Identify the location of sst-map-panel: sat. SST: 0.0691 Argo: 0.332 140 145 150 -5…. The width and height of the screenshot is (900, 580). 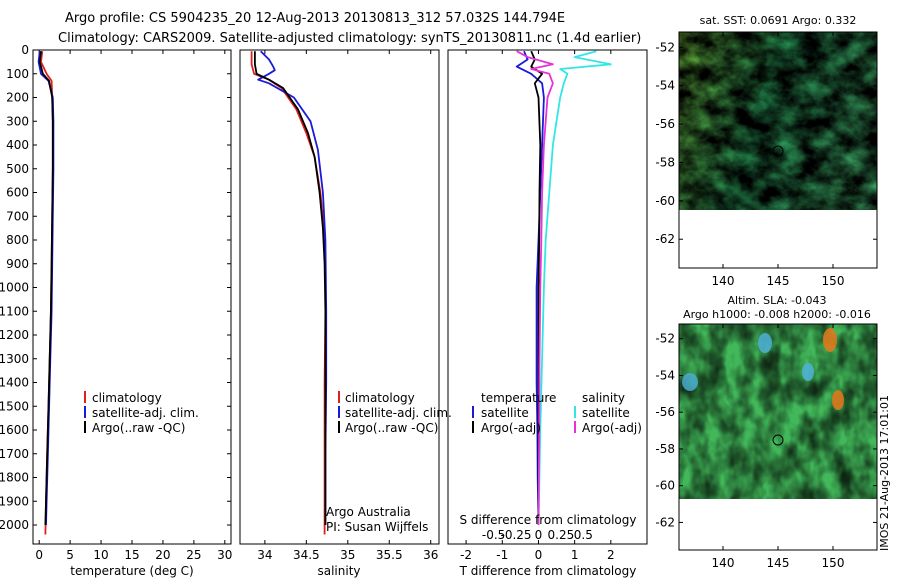
(766, 151).